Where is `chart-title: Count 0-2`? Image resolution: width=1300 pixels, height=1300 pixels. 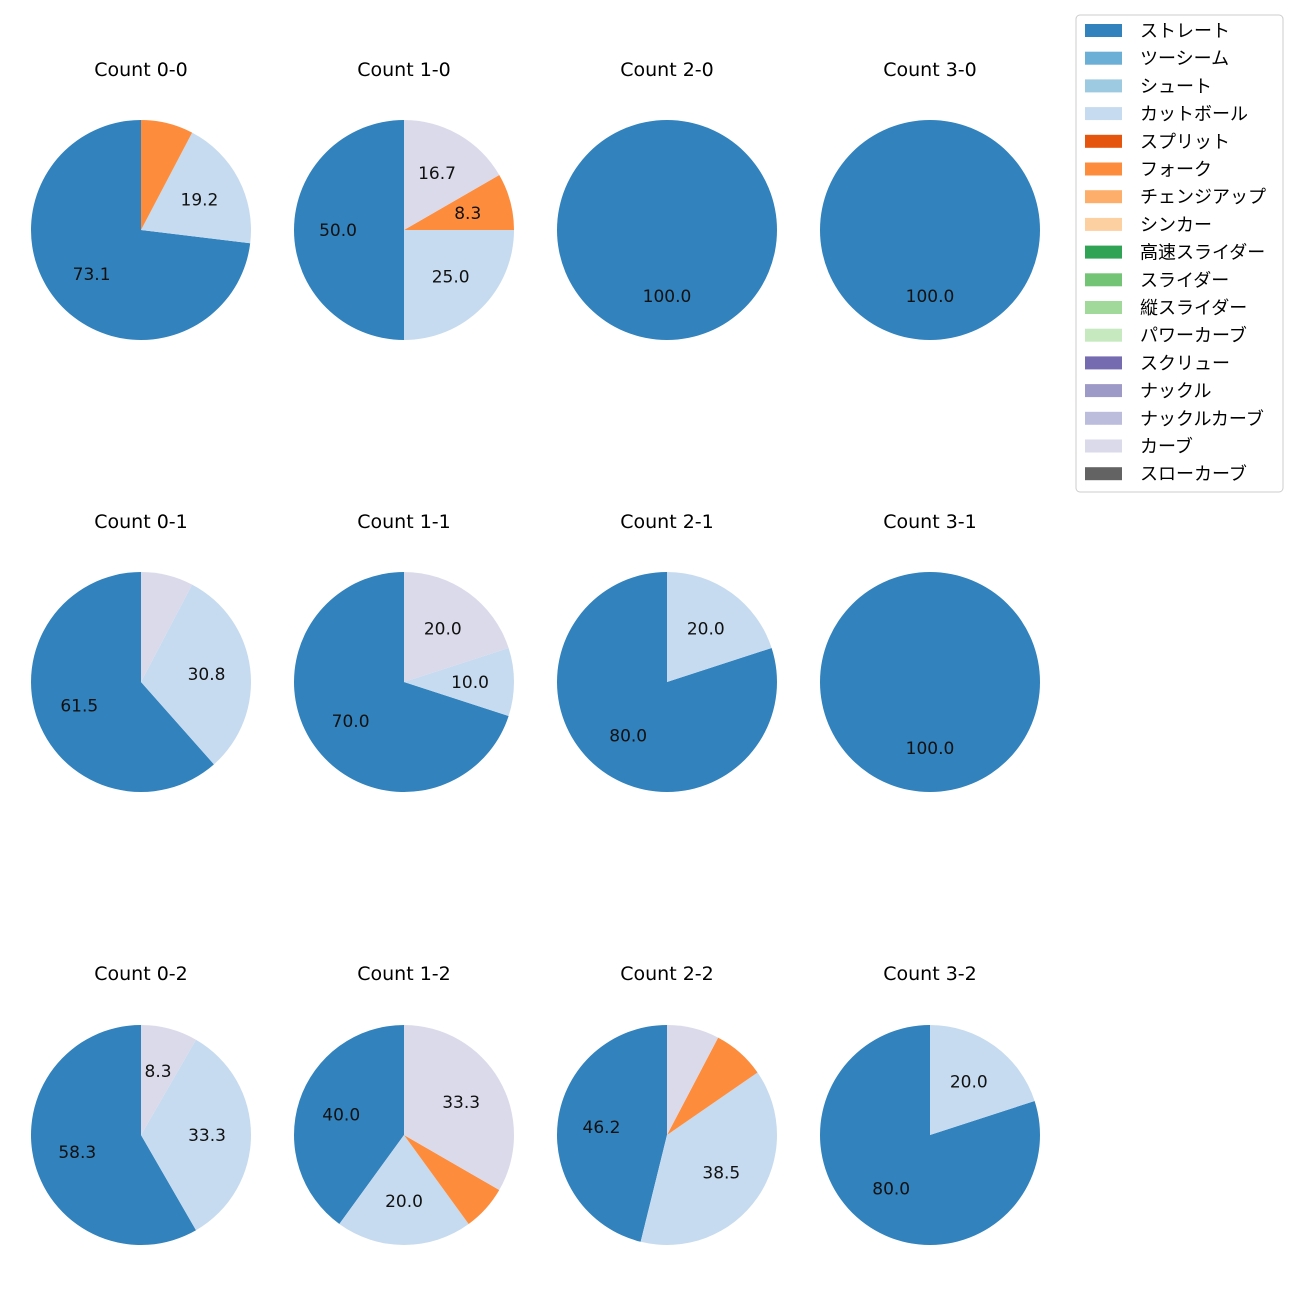
chart-title: Count 0-2 is located at coordinates (141, 974).